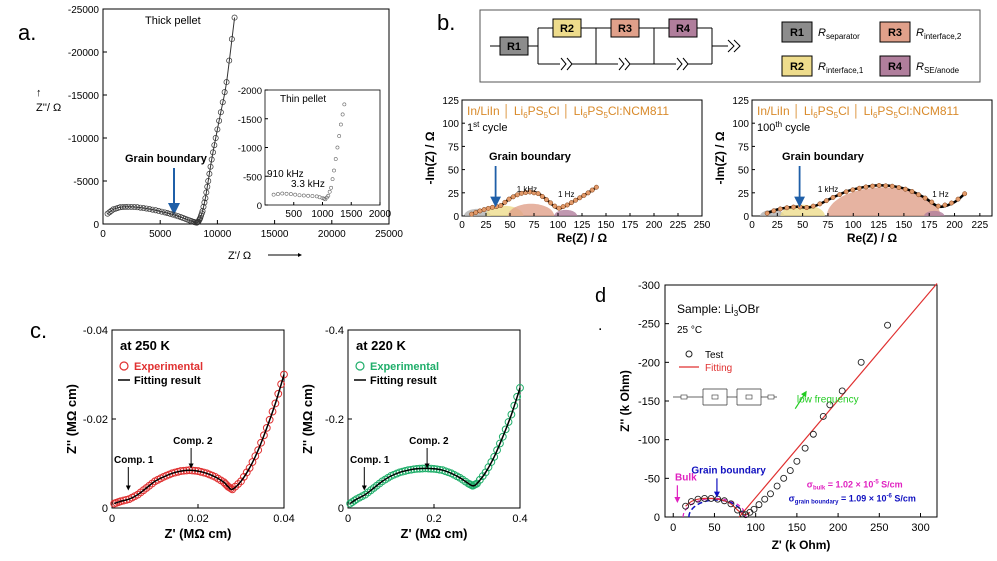  I want to click on panel-c-fit-line, so click(199, 439).